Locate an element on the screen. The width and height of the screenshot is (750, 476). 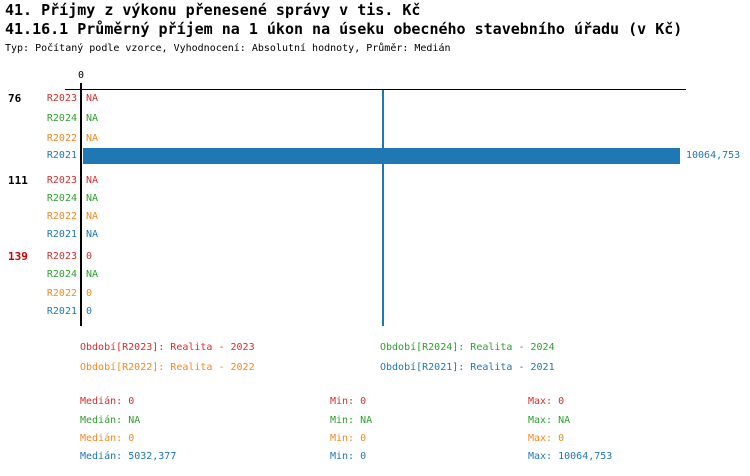
median-line is located at coordinates (383, 208).